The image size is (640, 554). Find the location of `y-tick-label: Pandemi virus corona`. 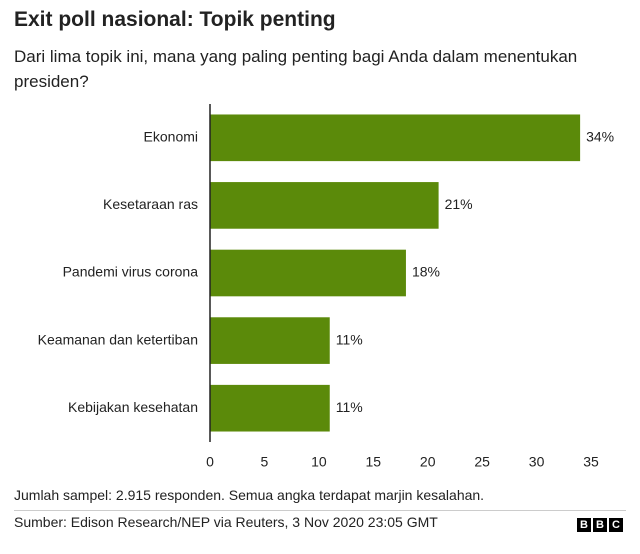

y-tick-label: Pandemi virus corona is located at coordinates (131, 272).